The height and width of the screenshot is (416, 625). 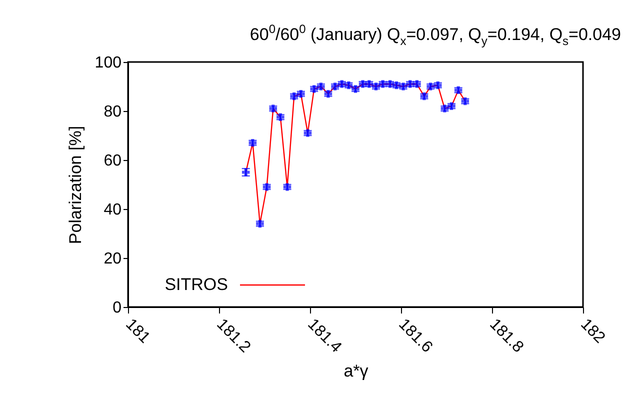 I want to click on x-tick-label: 181, so click(x=138, y=331).